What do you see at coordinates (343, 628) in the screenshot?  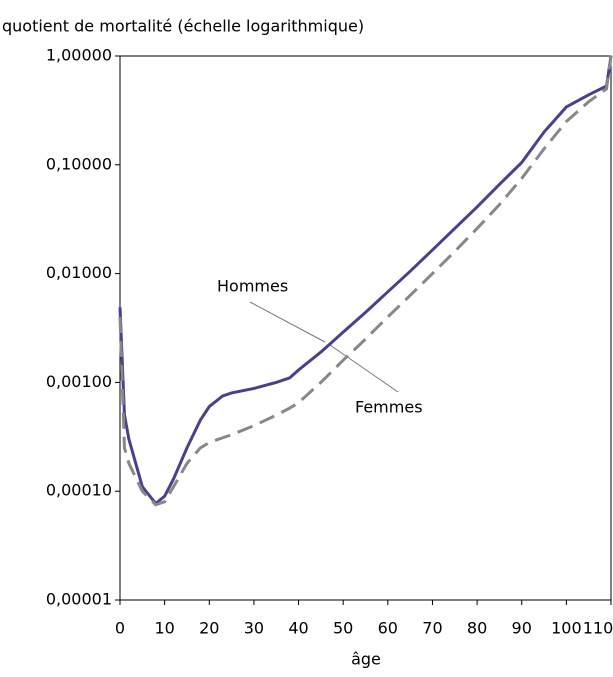 I see `x-tick-label: 50` at bounding box center [343, 628].